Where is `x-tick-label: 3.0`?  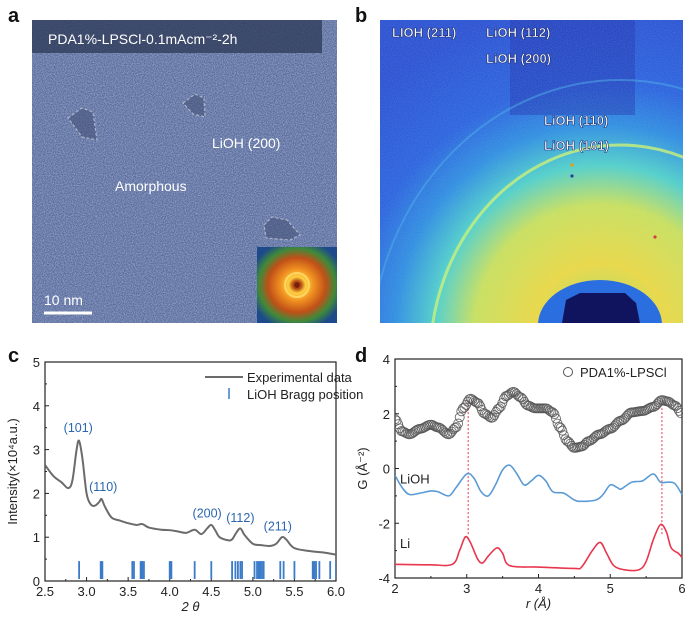
x-tick-label: 3.0 is located at coordinates (87, 591).